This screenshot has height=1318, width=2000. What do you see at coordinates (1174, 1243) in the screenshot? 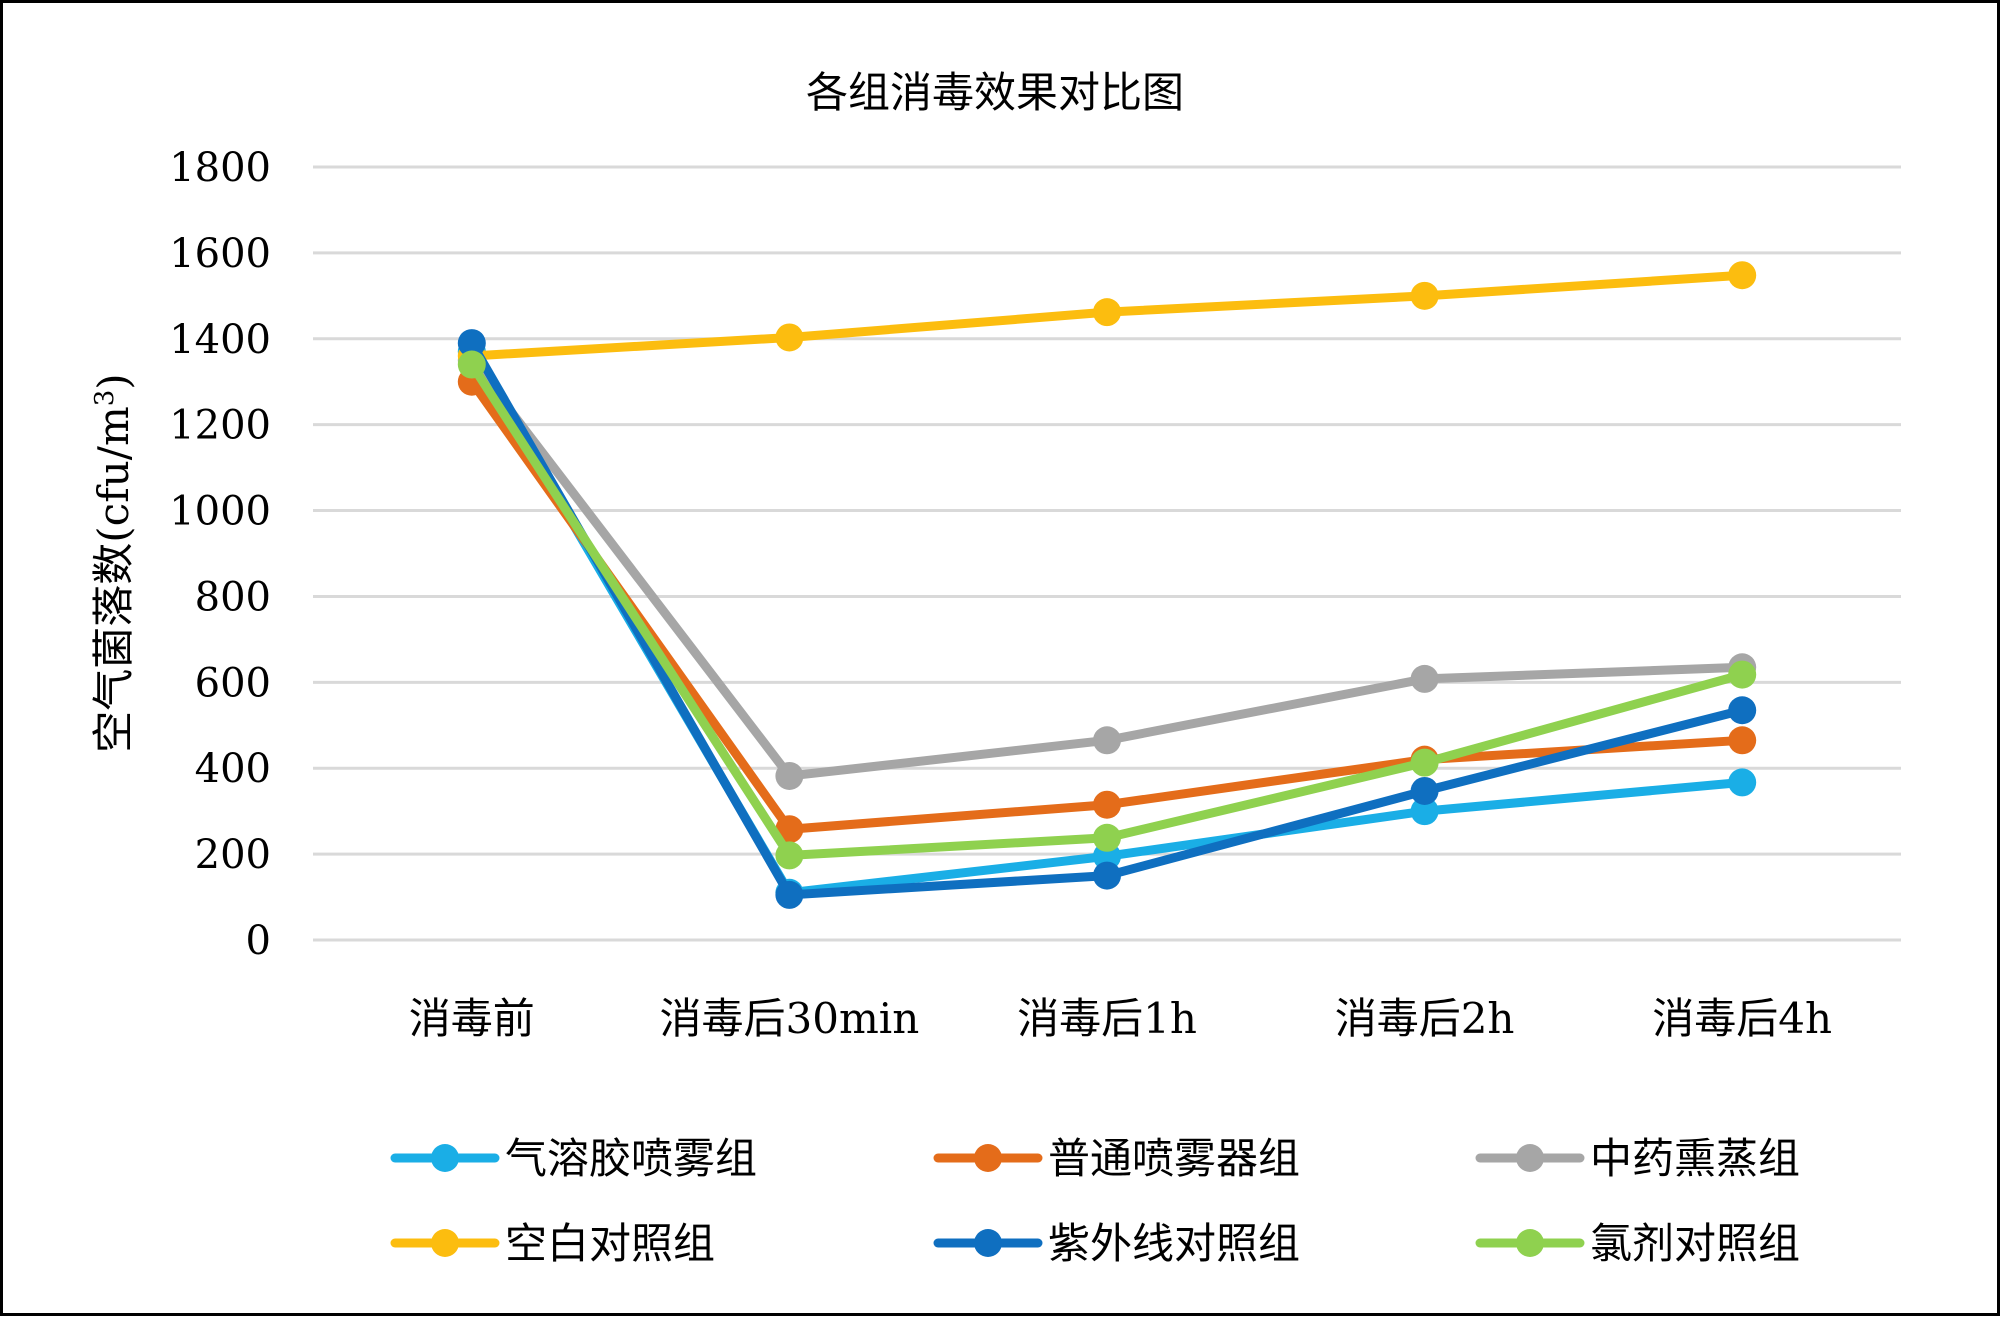
I see `legend-label: 紫外线对照组` at bounding box center [1174, 1243].